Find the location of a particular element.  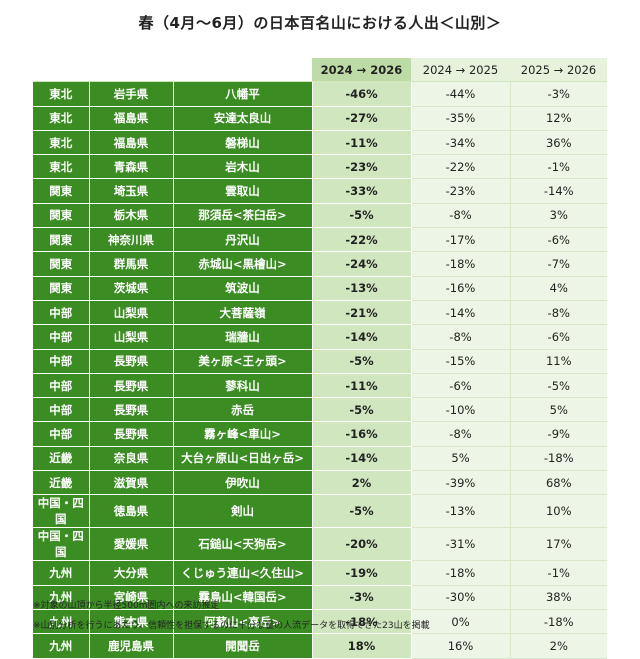

change-2024-2025-cell: -35% is located at coordinates (460, 118).